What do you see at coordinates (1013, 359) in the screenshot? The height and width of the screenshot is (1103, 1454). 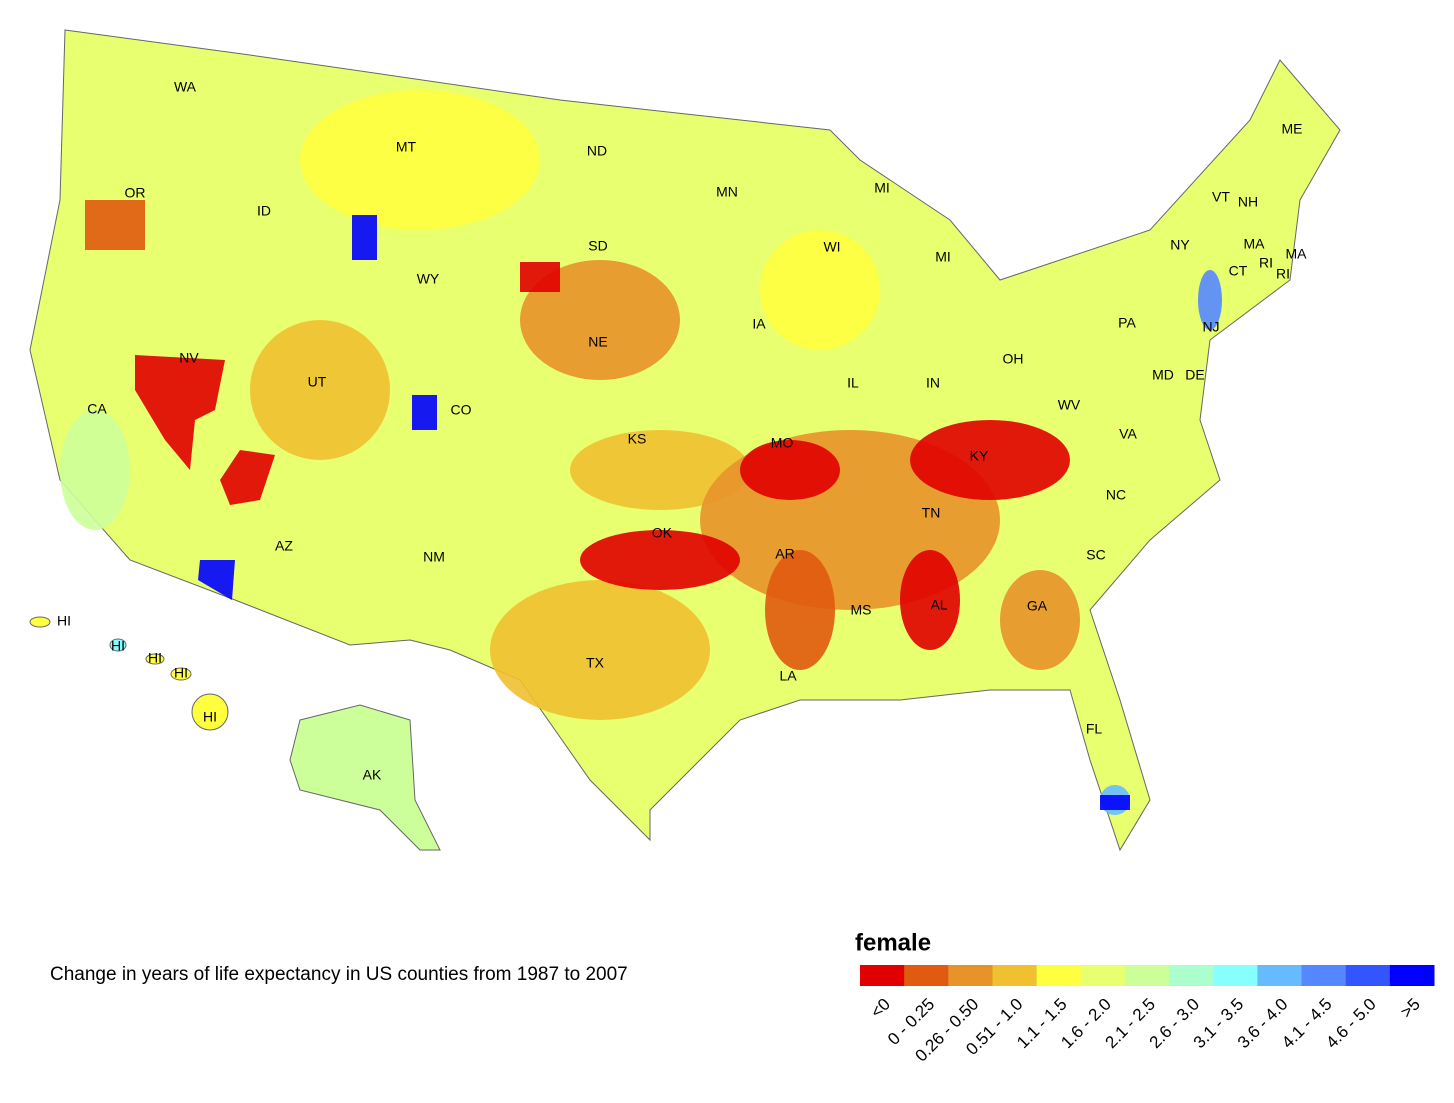 I see `state-label: OH` at bounding box center [1013, 359].